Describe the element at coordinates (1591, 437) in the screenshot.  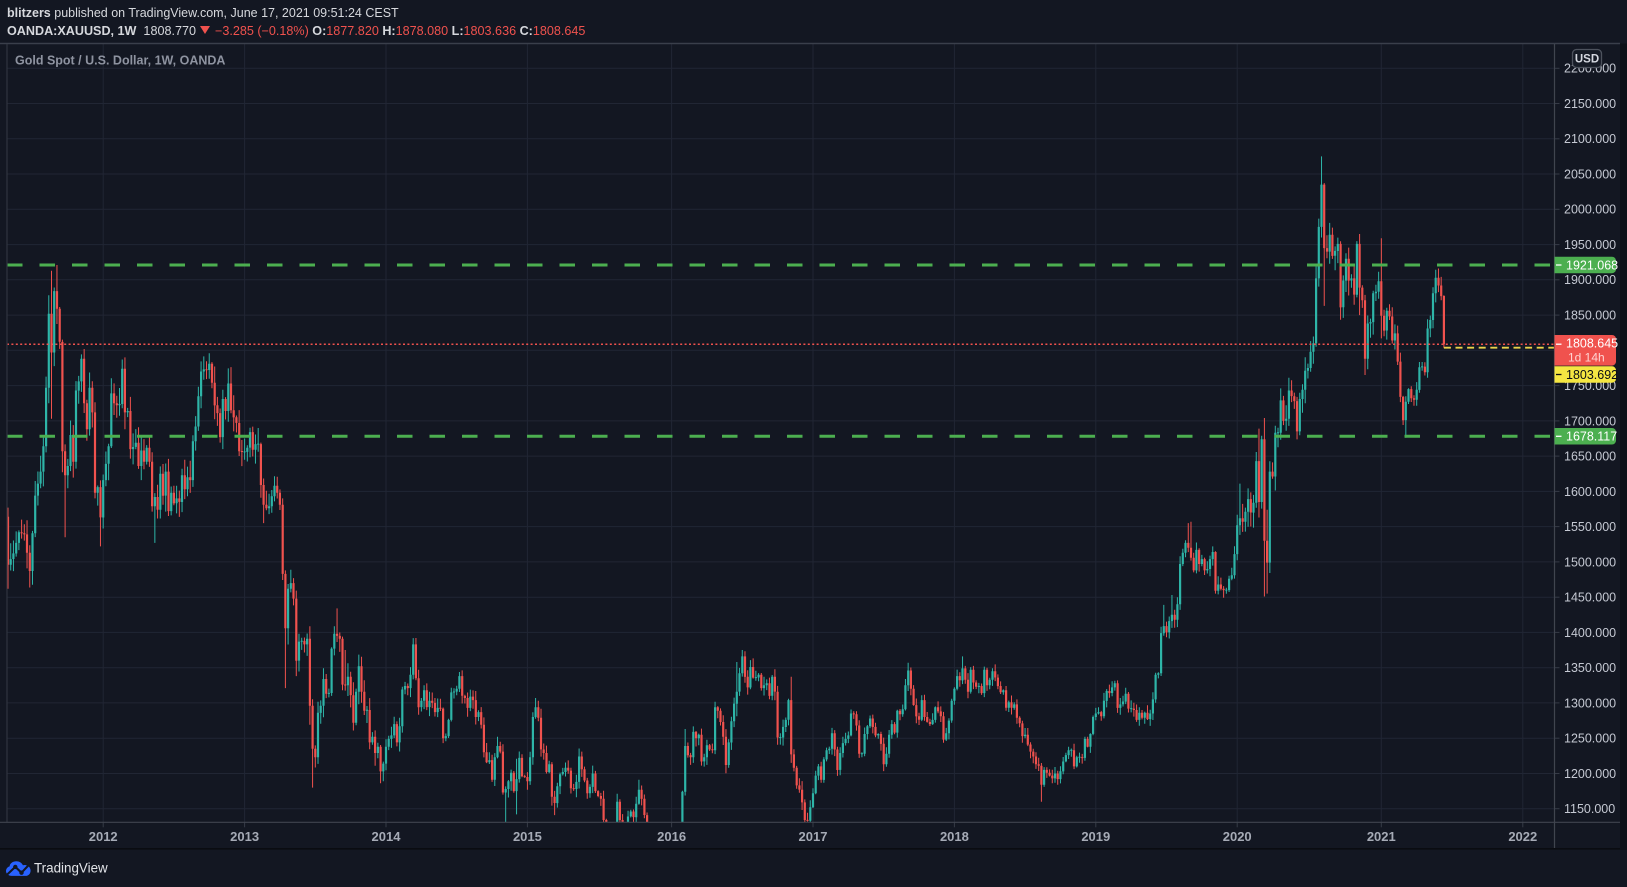
I see `svg-text: 1678.117` at that location.